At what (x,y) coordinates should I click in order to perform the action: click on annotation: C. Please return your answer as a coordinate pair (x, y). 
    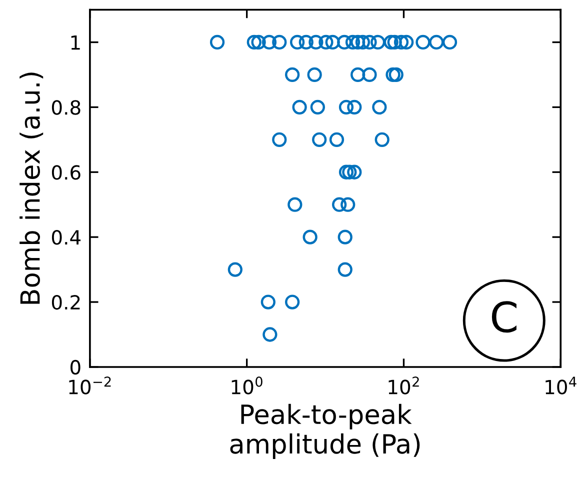
    Looking at the image, I should click on (504, 317).